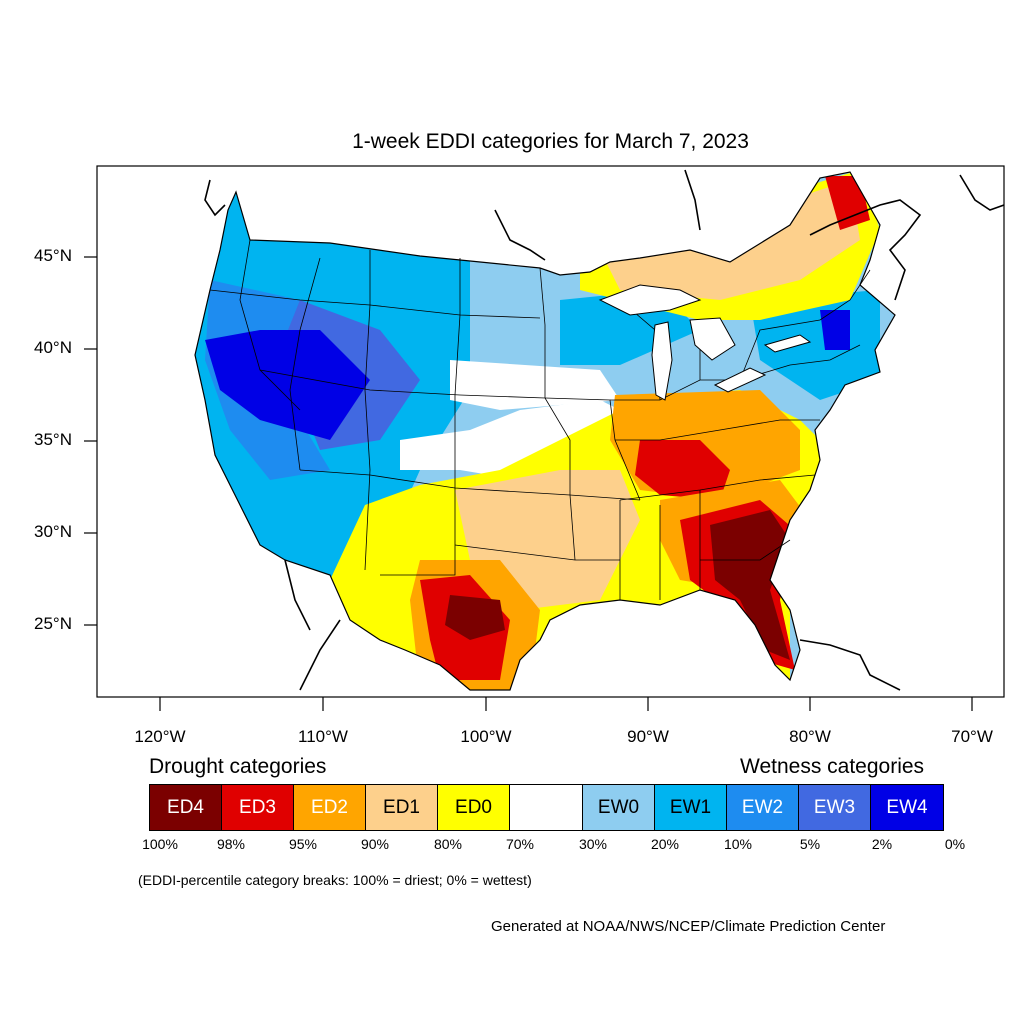 The height and width of the screenshot is (1024, 1024). What do you see at coordinates (186, 807) in the screenshot?
I see `legend-ed4: ED4` at bounding box center [186, 807].